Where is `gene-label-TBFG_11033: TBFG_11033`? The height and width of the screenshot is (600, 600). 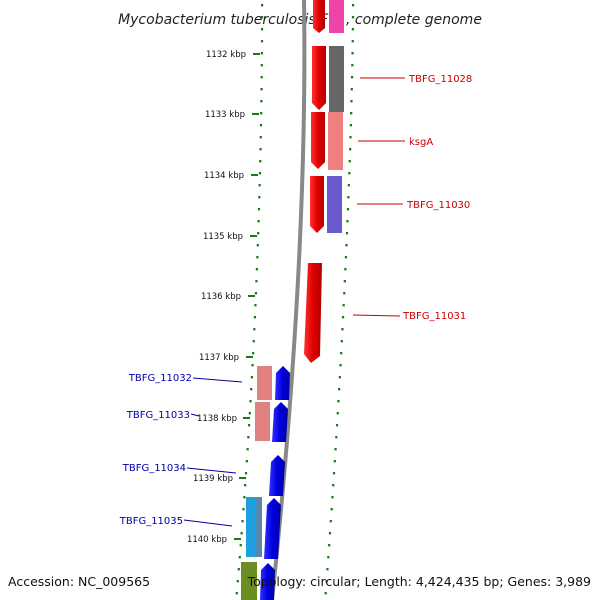 gene-label-TBFG_11033: TBFG_11033 is located at coordinates (158, 415).